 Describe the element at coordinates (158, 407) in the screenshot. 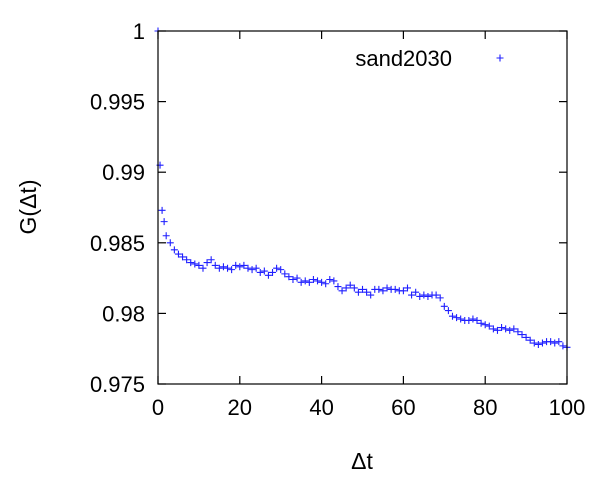

I see `x-tick-label: 0` at that location.